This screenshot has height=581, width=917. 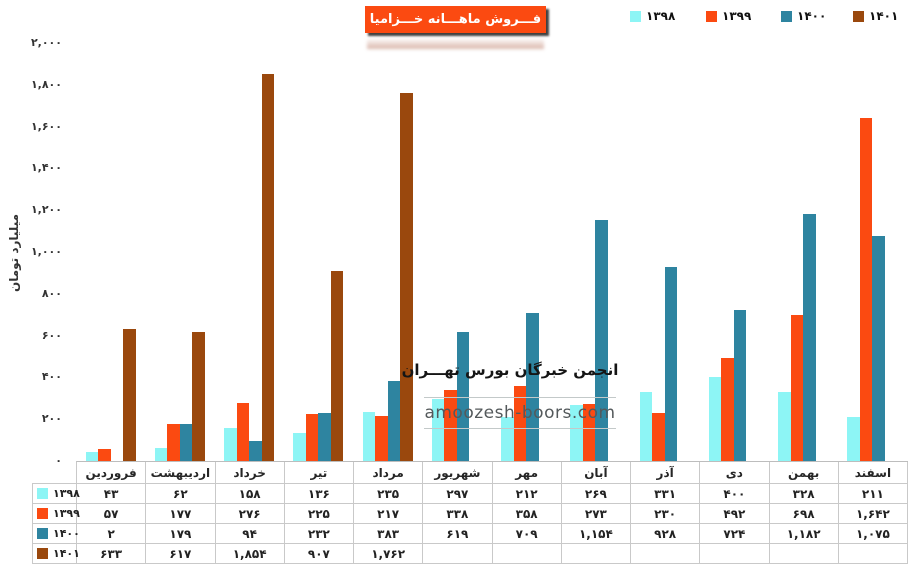 I want to click on bar-1398-m12, so click(x=853, y=438).